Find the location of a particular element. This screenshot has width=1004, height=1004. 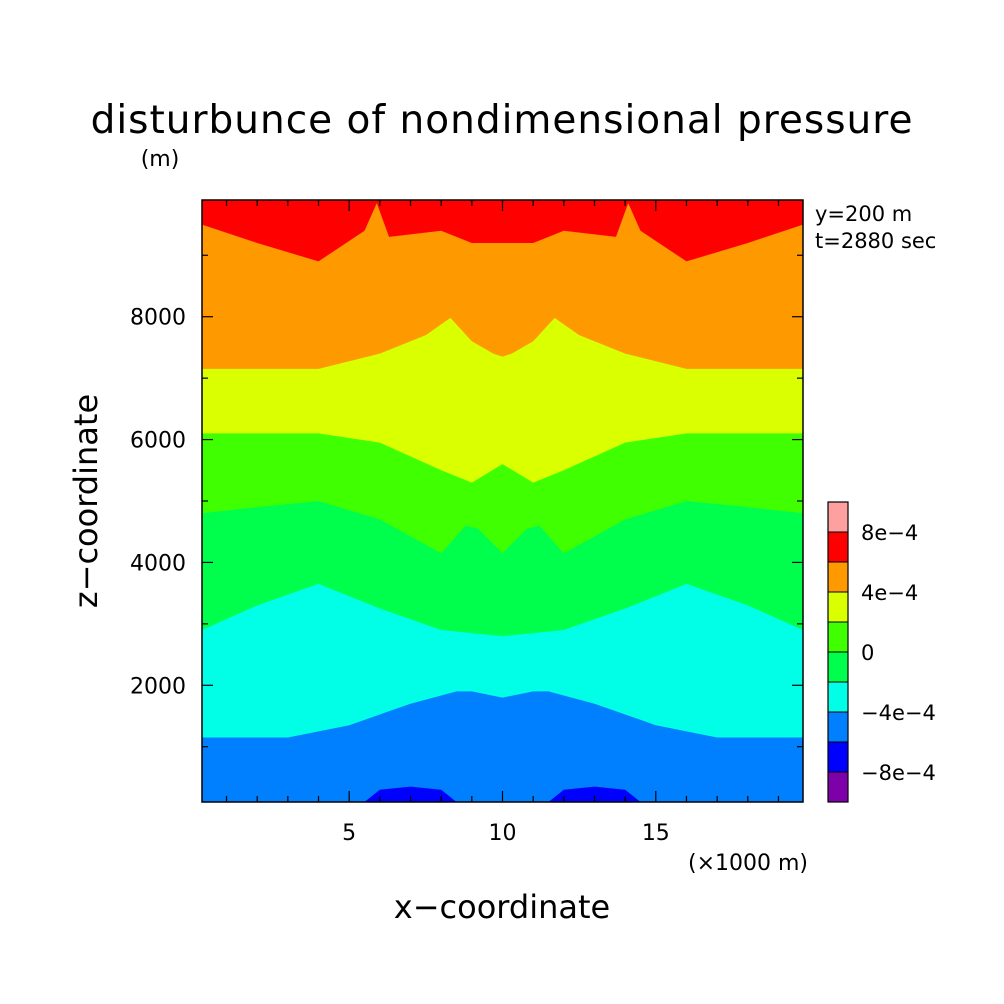

x-tick-labels: 5 10 15 is located at coordinates (506, 833).